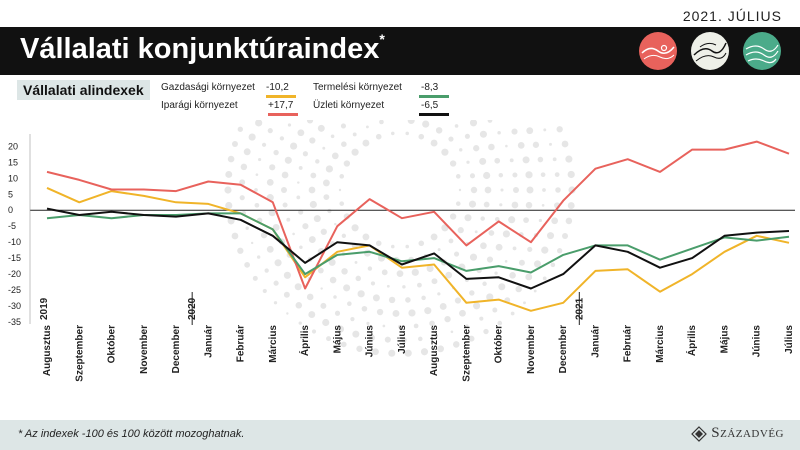 The width and height of the screenshot is (800, 450). Describe the element at coordinates (710, 51) in the screenshot. I see `white-seal-icon` at that location.